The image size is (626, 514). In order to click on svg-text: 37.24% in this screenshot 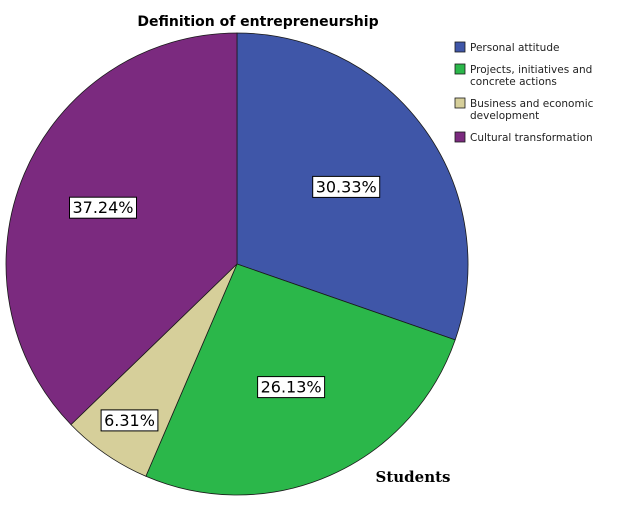, I will do `click(102, 207)`.